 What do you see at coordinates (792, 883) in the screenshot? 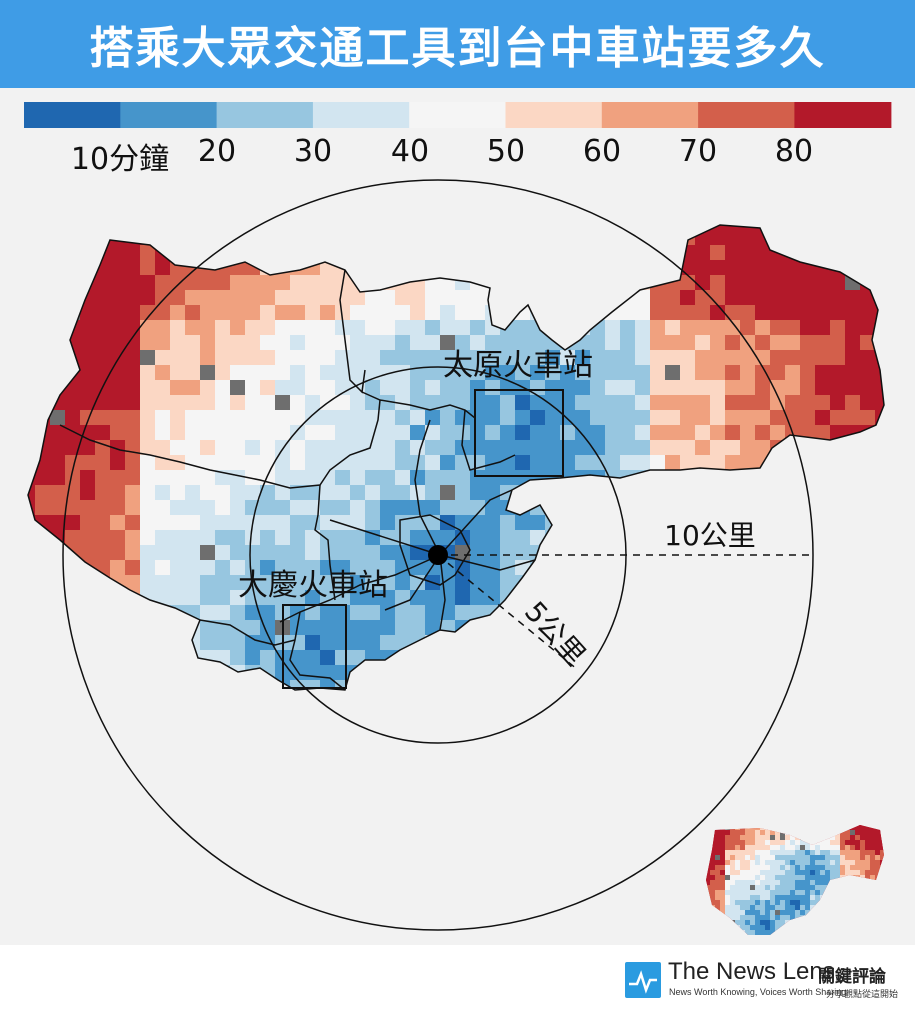
I see `inset-mini-map` at bounding box center [792, 883].